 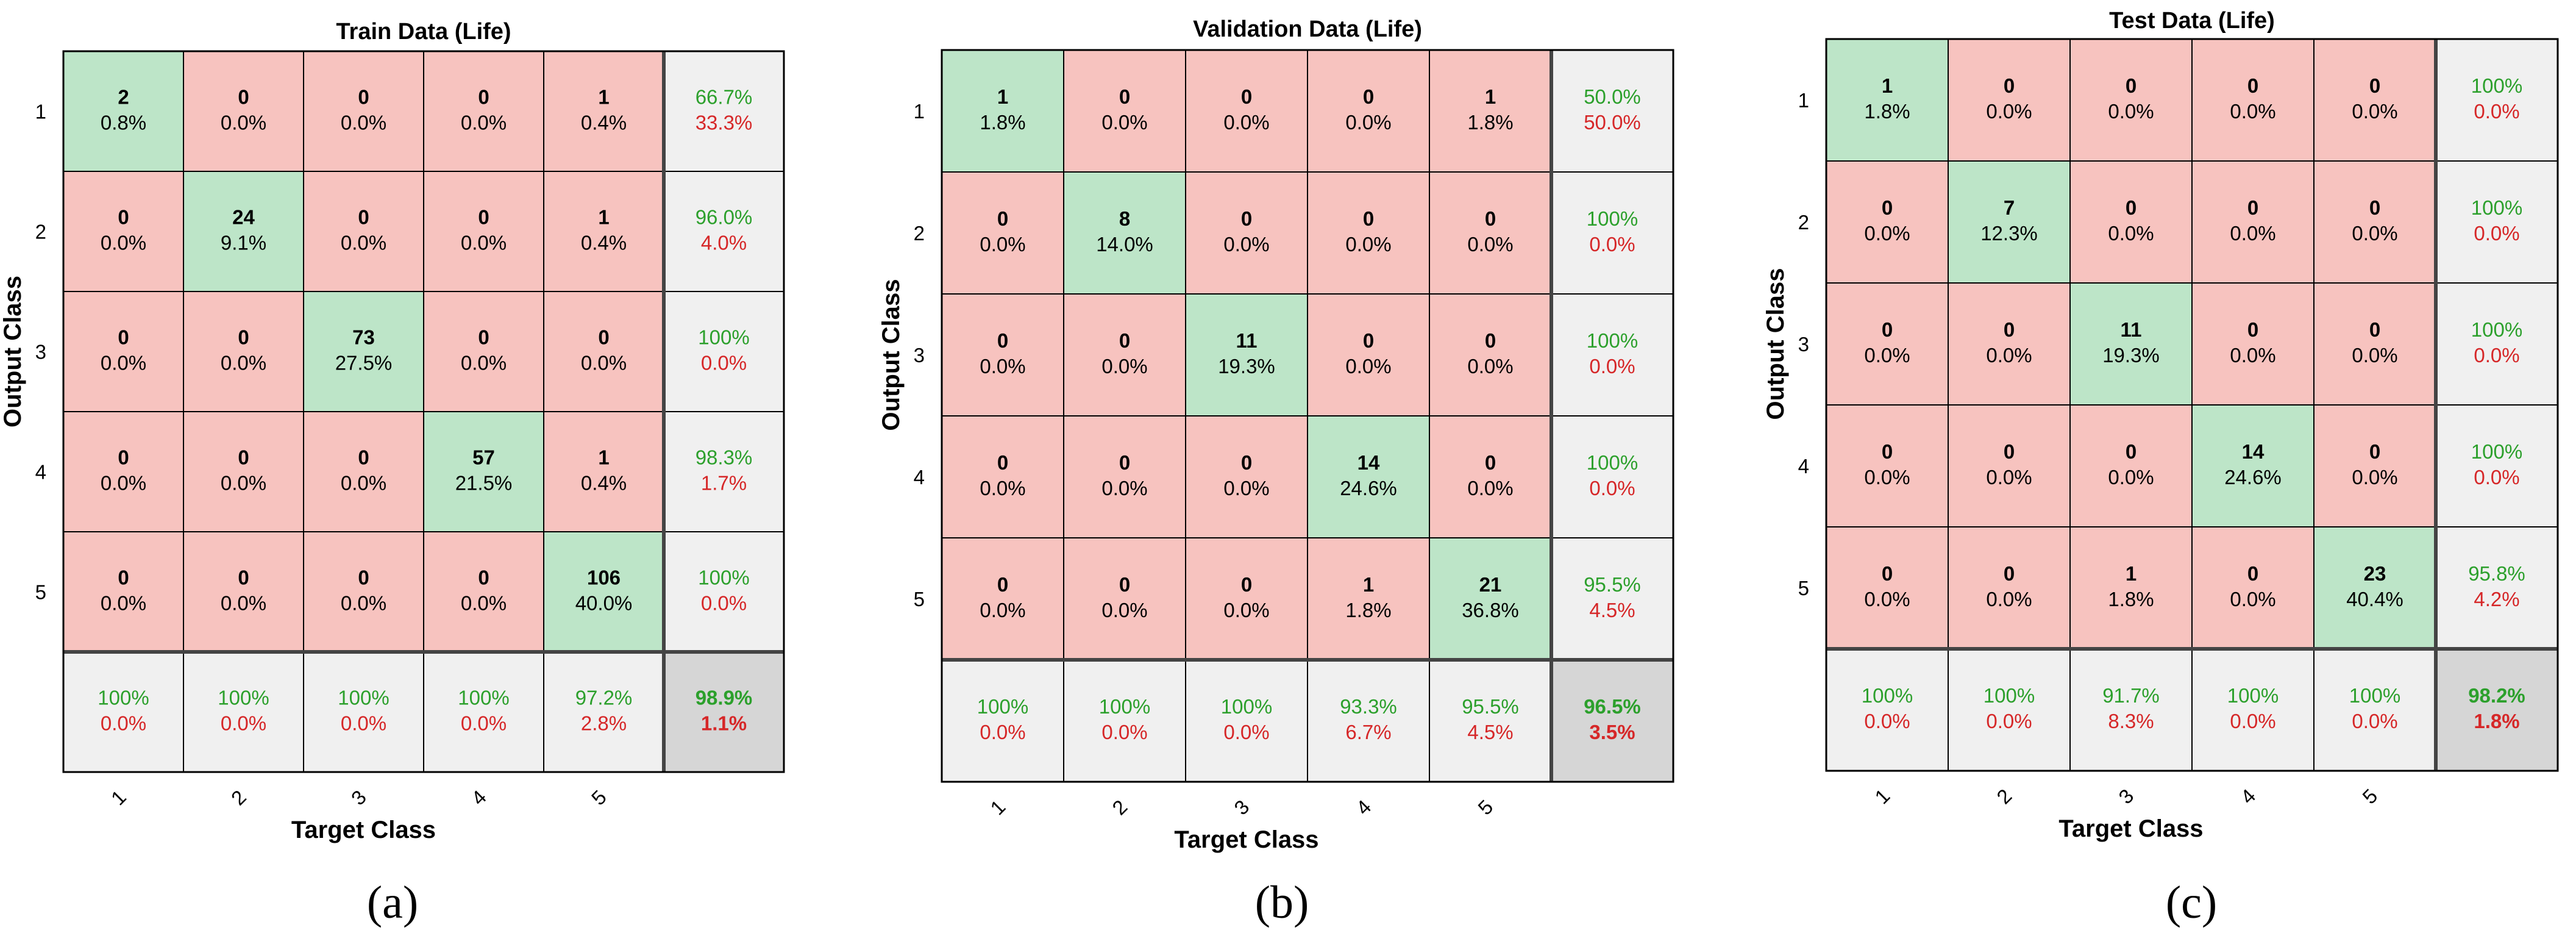 What do you see at coordinates (2131, 696) in the screenshot?
I see `column-recall: 91.7%` at bounding box center [2131, 696].